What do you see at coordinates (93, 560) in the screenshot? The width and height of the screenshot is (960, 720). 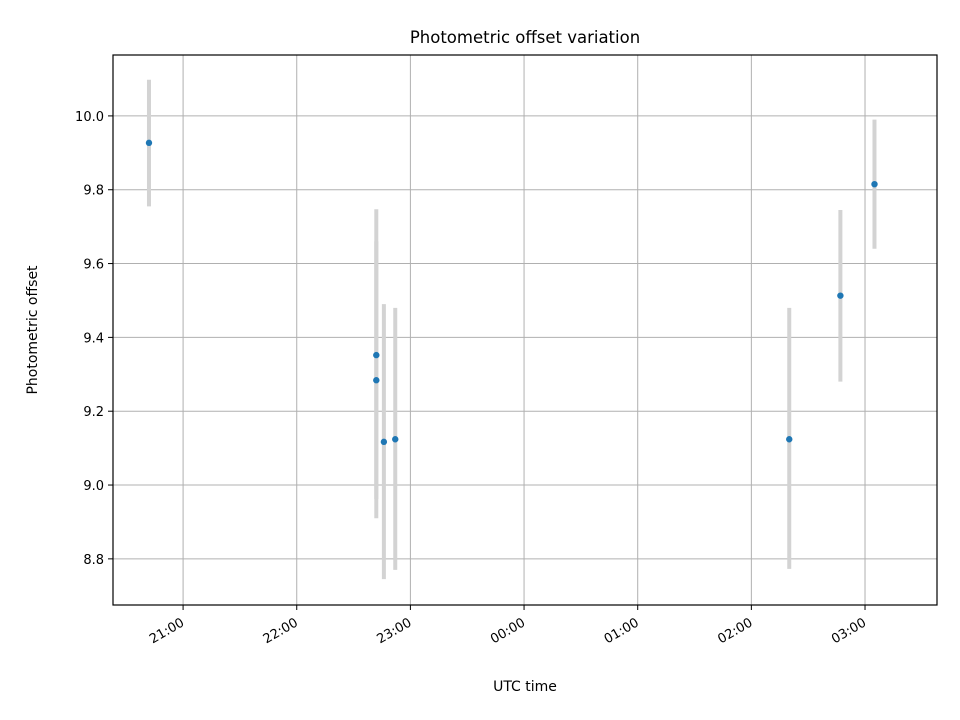 I see `y-tick-label: 8.8` at bounding box center [93, 560].